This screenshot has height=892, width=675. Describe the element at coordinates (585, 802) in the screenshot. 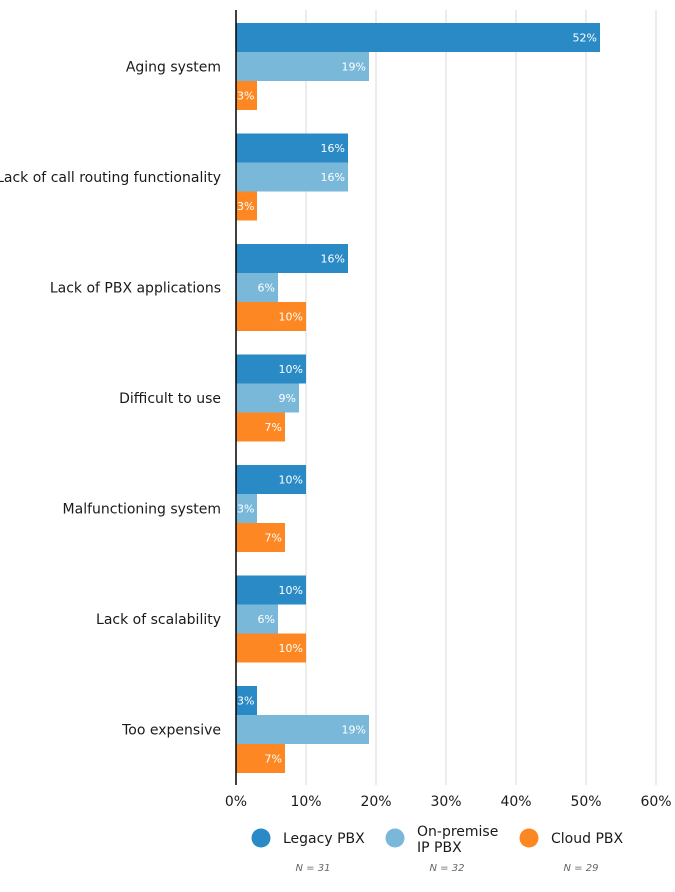

I see `x-tick-label: 50%` at that location.